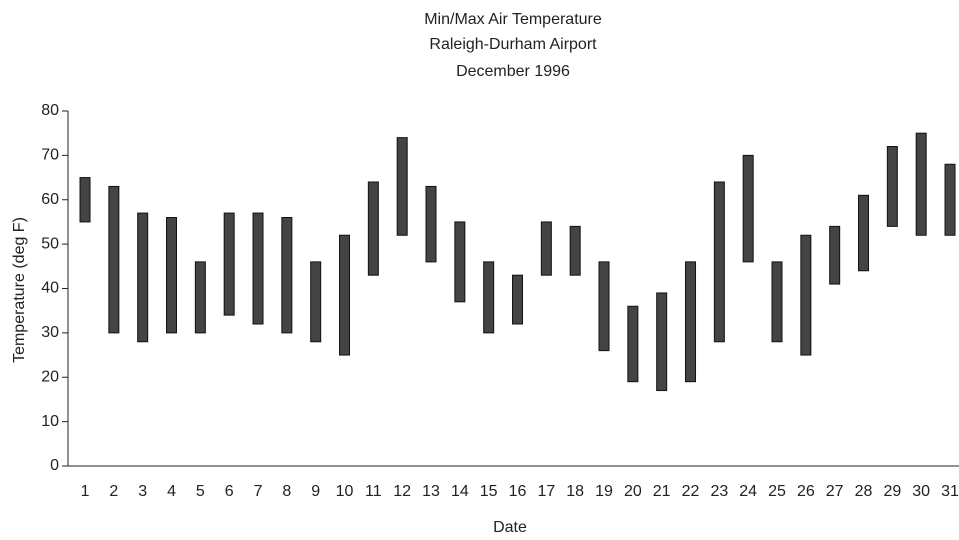  I want to click on chart-title: Min/Max Air Temperature, so click(513, 19).